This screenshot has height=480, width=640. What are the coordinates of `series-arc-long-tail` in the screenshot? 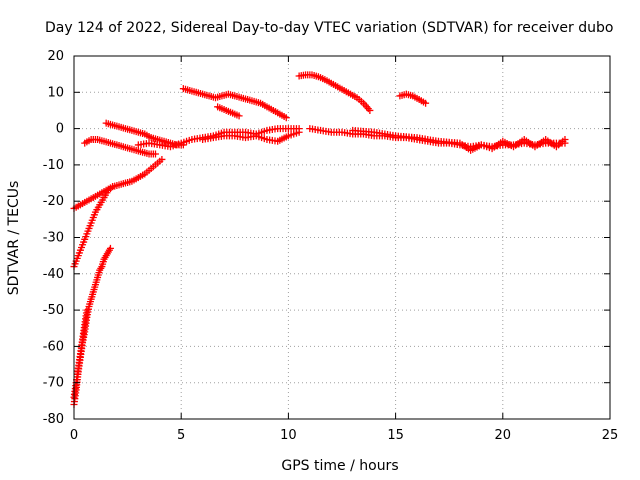 It's located at (437, 138).